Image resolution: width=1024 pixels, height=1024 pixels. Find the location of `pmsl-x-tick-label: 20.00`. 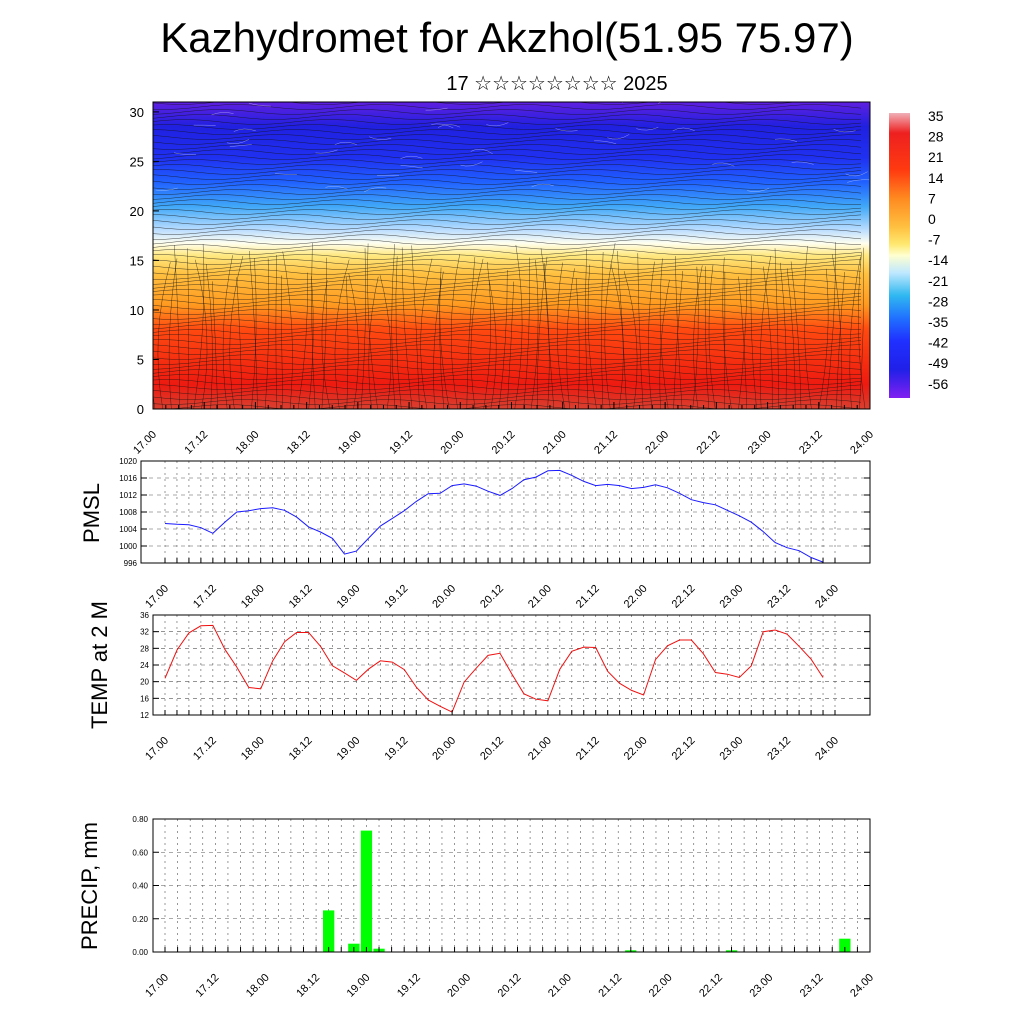

pmsl-x-tick-label: 20.00 is located at coordinates (444, 597).